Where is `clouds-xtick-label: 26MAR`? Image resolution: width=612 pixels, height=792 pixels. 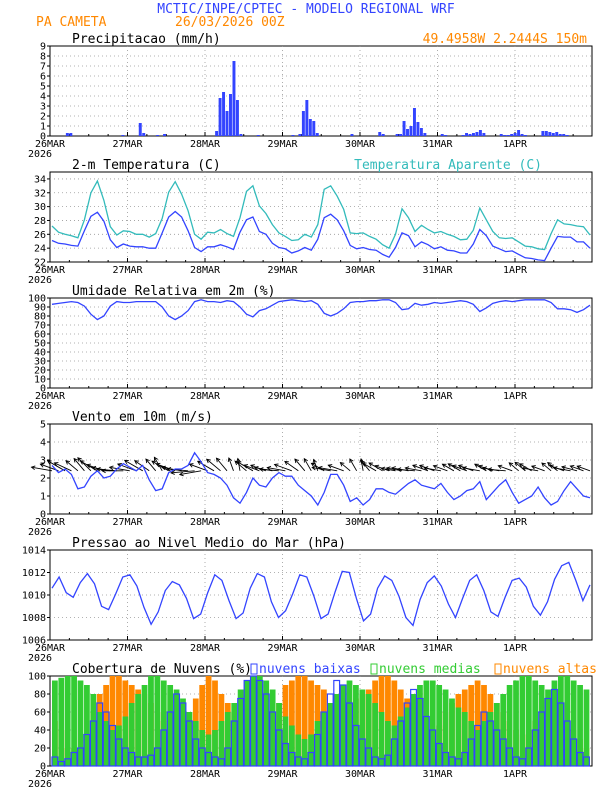
clouds-xtick-label: 26MAR is located at coordinates (50, 774).